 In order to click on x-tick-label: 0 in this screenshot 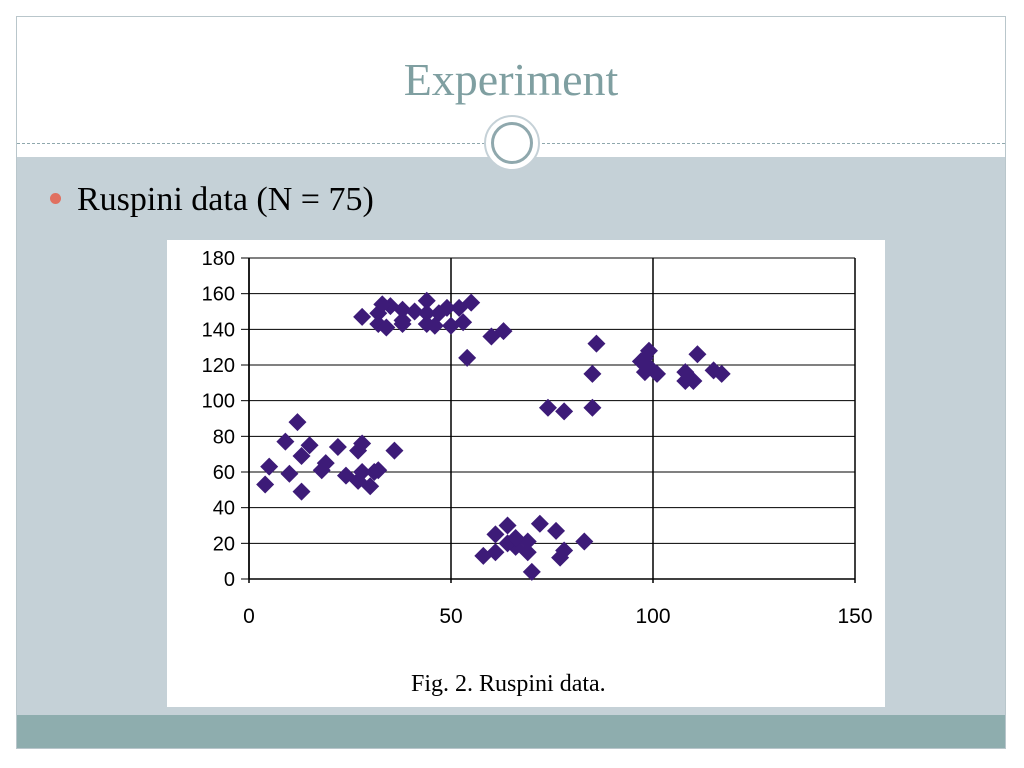, I will do `click(249, 616)`.